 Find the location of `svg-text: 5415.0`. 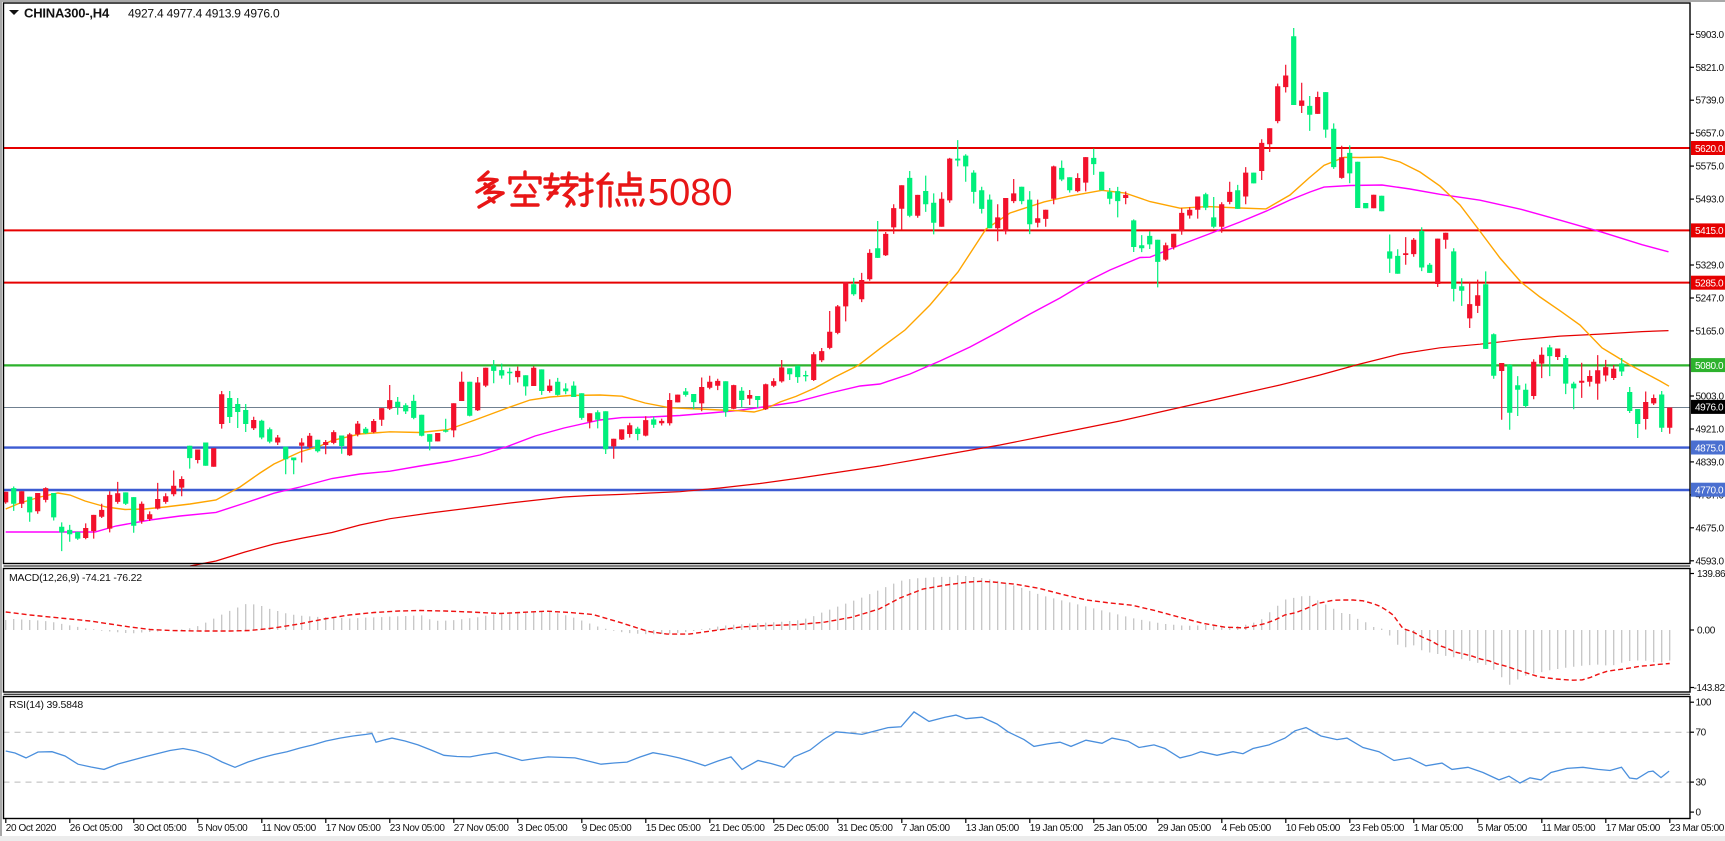

svg-text: 5415.0 is located at coordinates (1709, 231).